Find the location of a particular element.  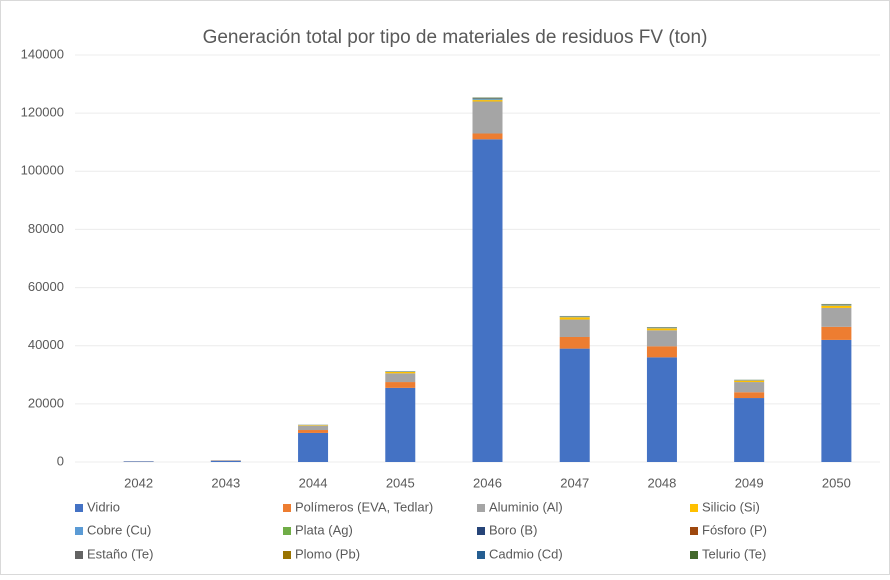

x-tick-label: 2046 is located at coordinates (487, 482).